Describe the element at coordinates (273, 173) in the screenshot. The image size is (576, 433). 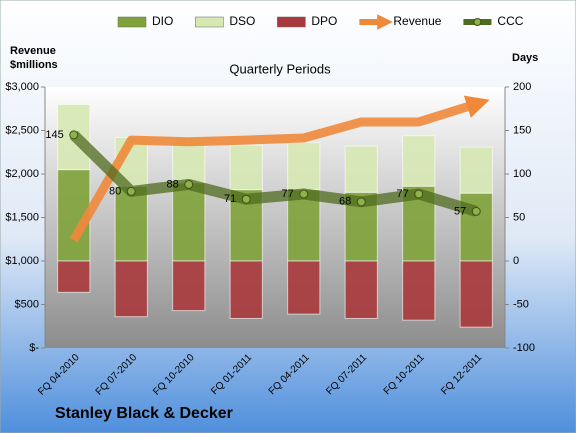
I see `ccc-line` at that location.